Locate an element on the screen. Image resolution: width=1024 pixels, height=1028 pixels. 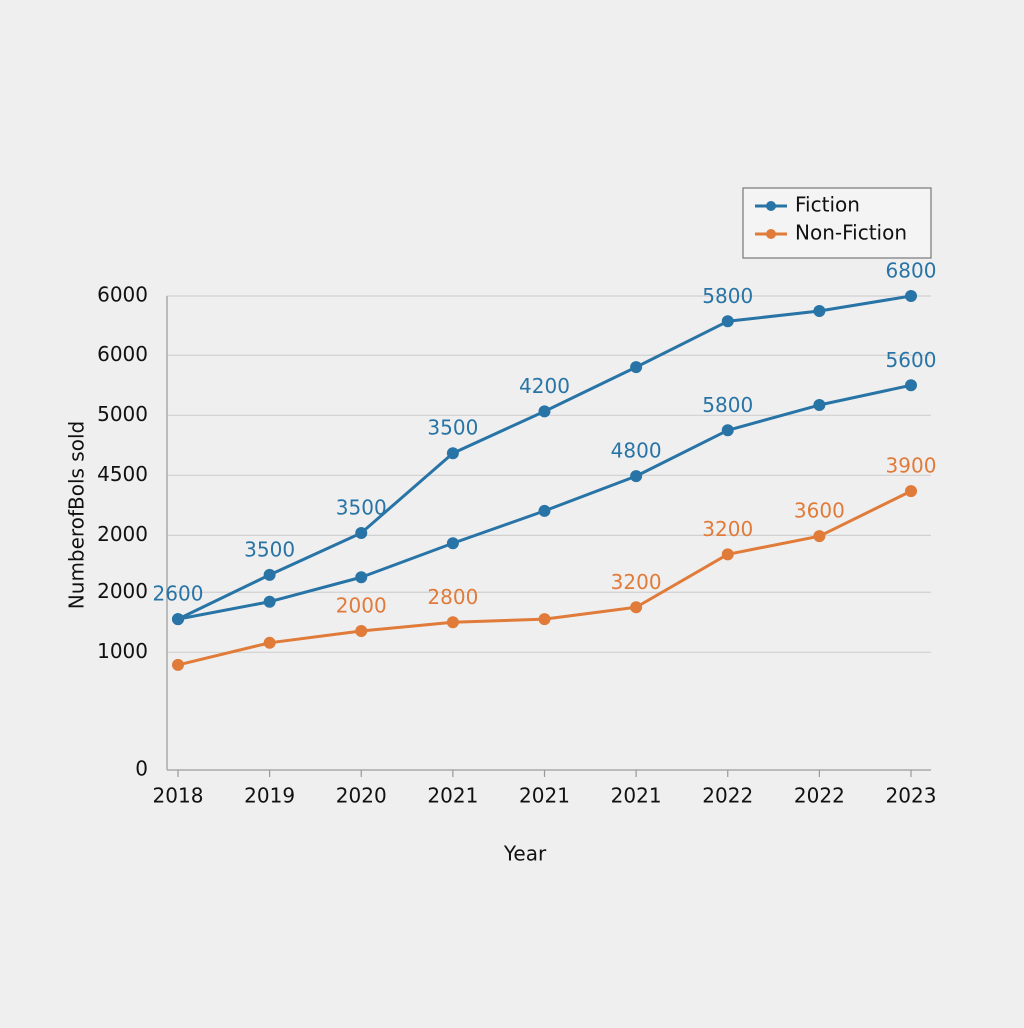
x-tick-label: 2019 is located at coordinates (269, 796).